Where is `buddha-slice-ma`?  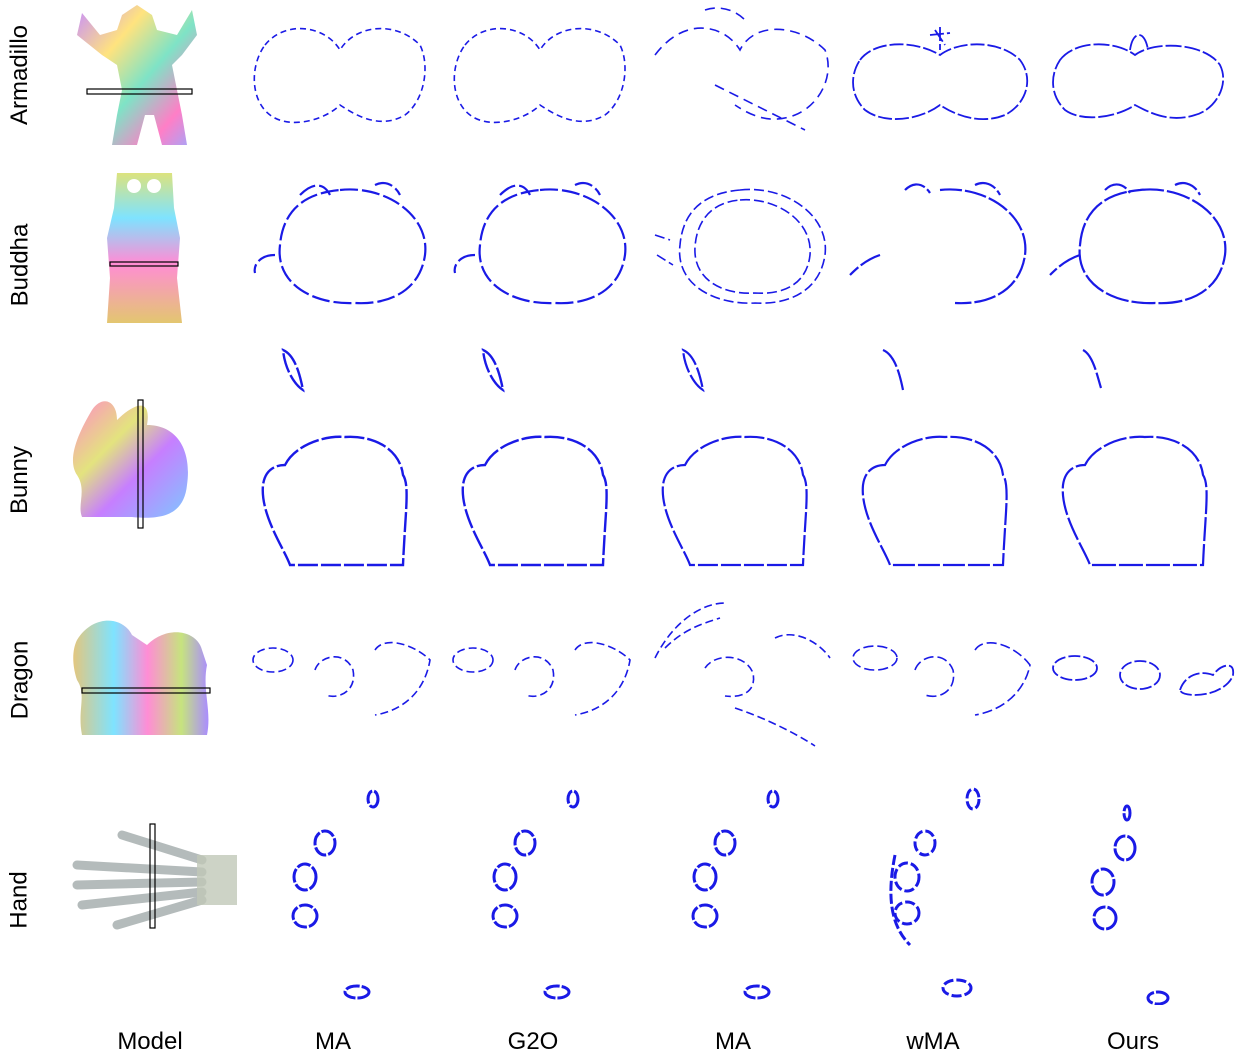
buddha-slice-ma is located at coordinates (340, 250).